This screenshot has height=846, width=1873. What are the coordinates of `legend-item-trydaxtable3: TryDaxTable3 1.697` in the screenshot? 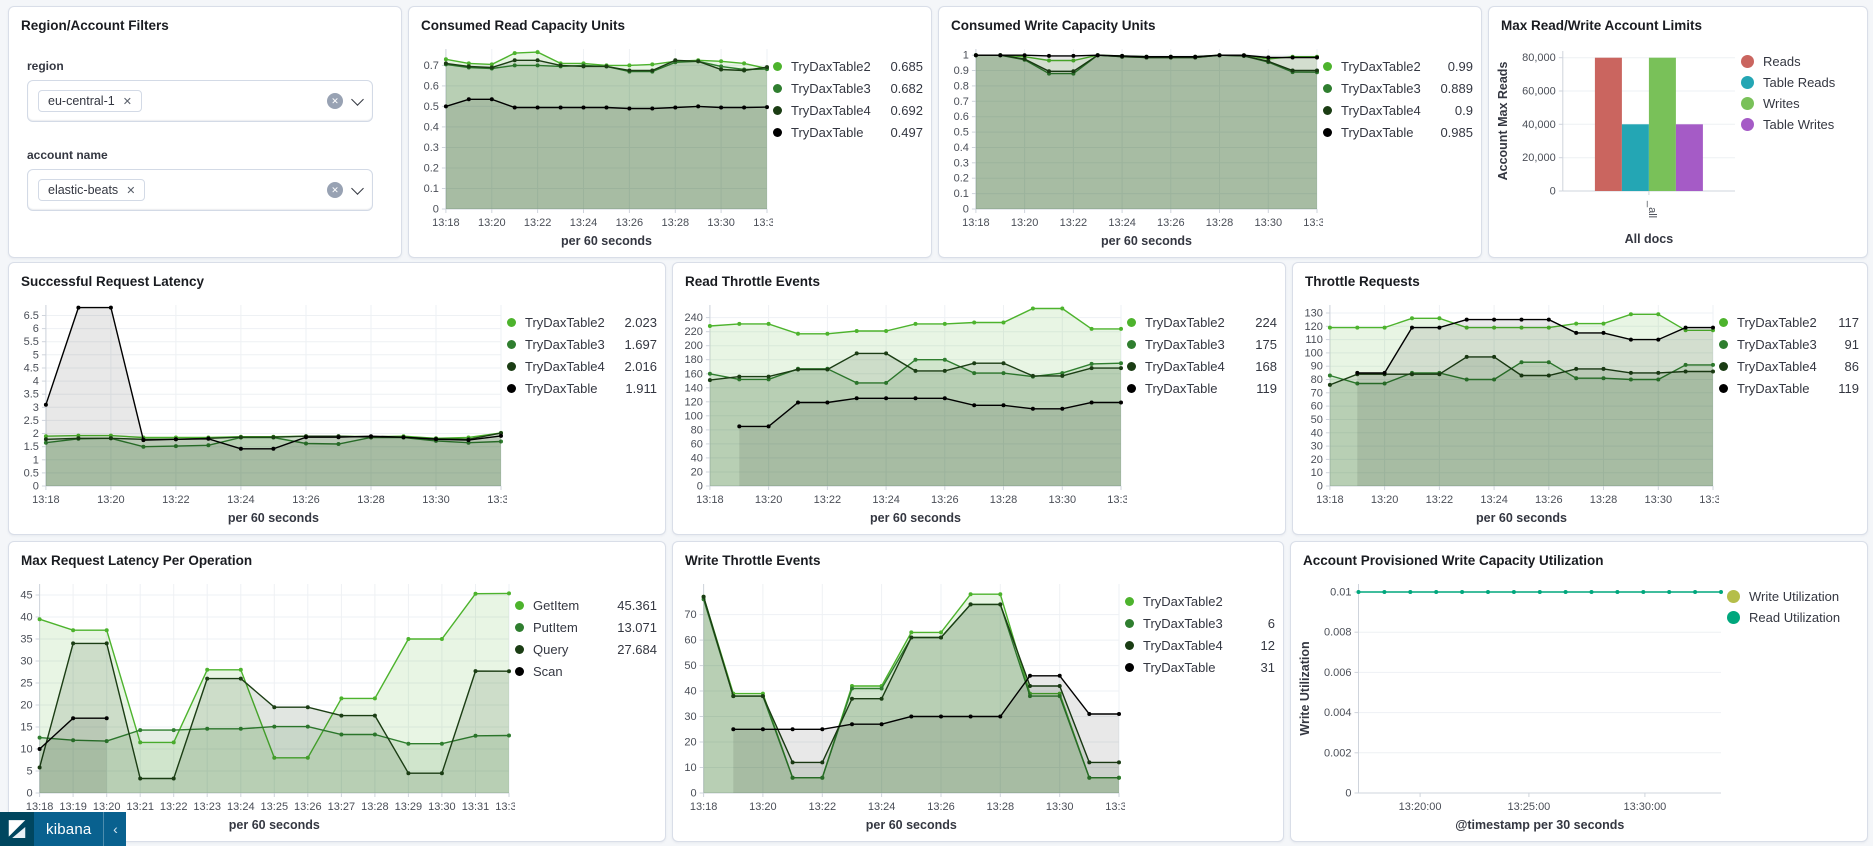 It's located at (582, 344).